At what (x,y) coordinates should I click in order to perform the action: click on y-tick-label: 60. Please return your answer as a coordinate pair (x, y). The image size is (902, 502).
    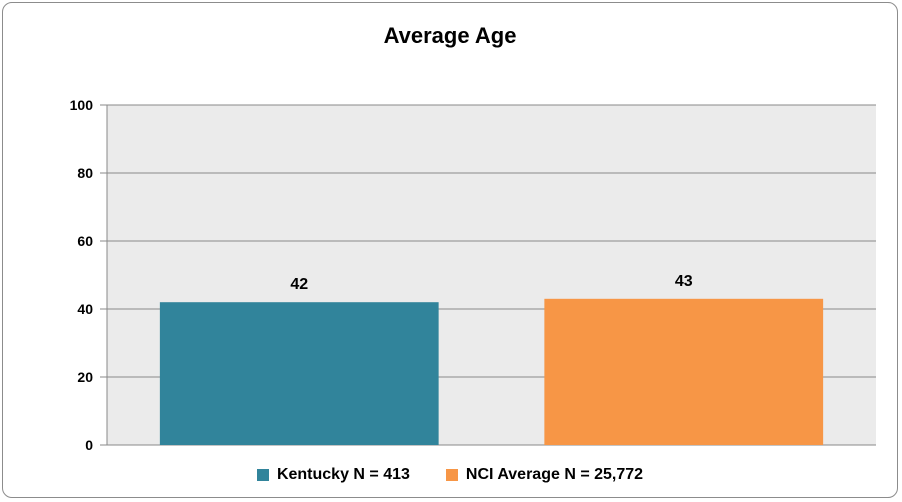
    Looking at the image, I should click on (85, 241).